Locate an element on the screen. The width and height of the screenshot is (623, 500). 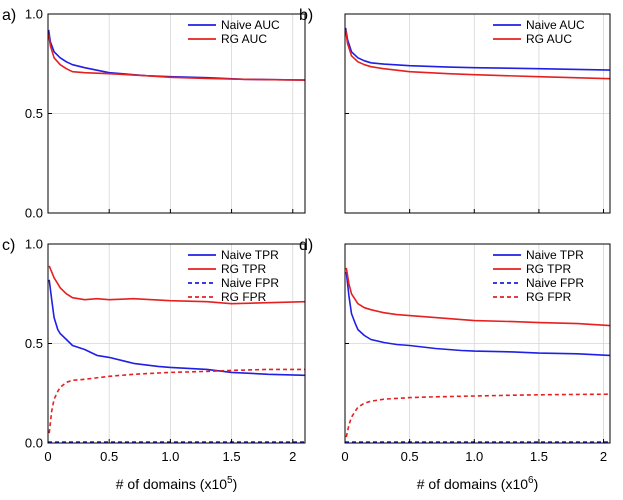
panel-label: d) is located at coordinates (306, 245).